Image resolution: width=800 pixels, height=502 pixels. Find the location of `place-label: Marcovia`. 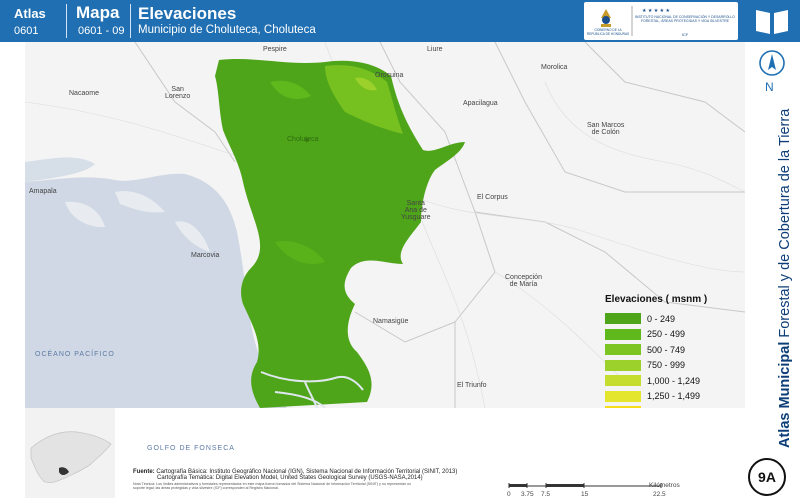

place-label: Marcovia is located at coordinates (205, 255).